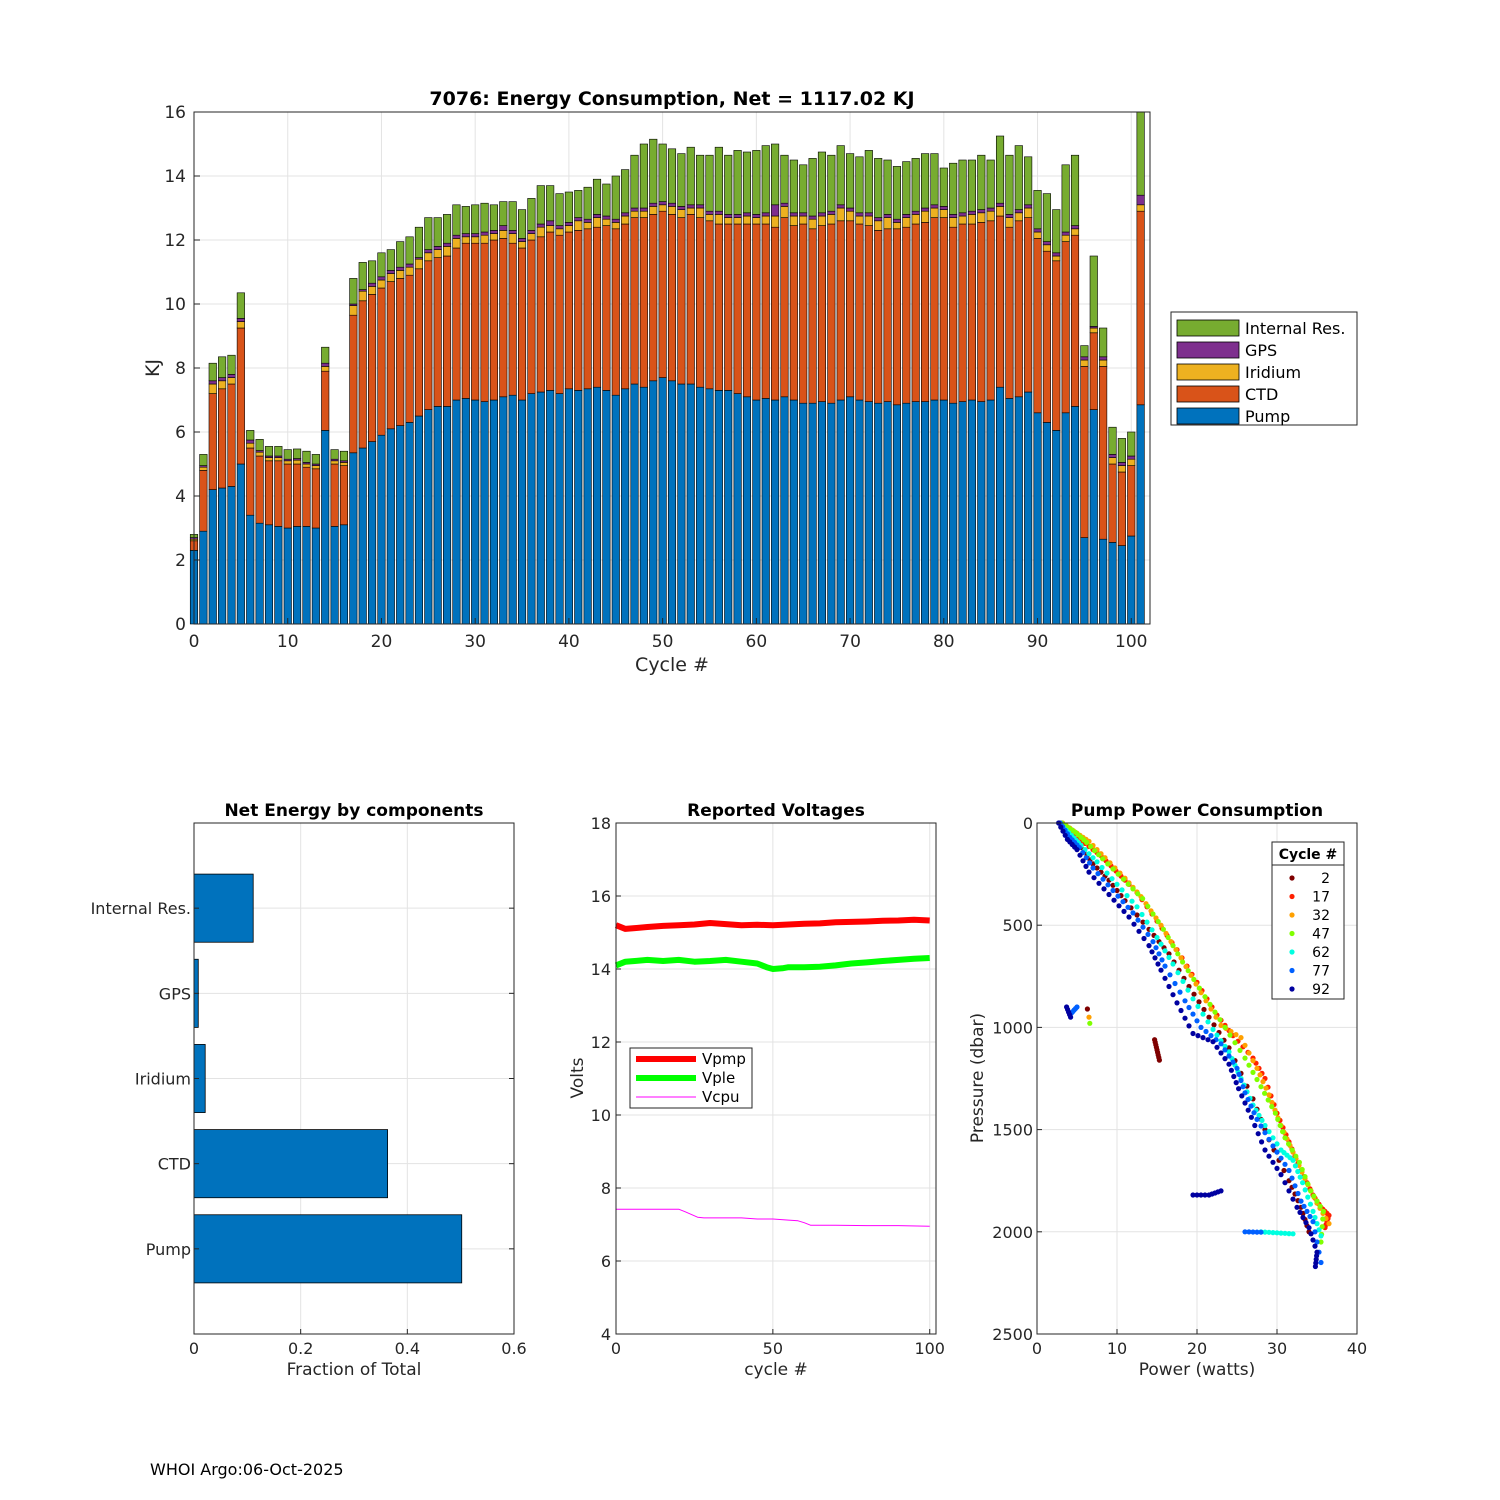 The height and width of the screenshot is (1500, 1500). I want to click on voltages-tick-label-y: 18, so click(601, 823).